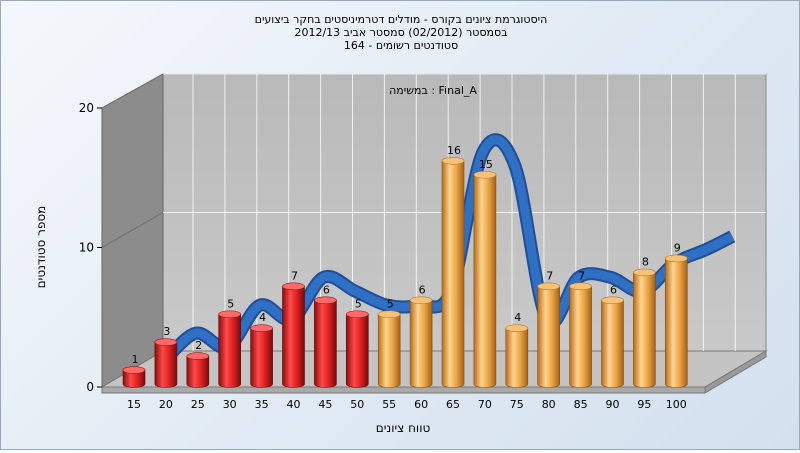  Describe the element at coordinates (581, 275) in the screenshot. I see `data-label-85: 7` at that location.